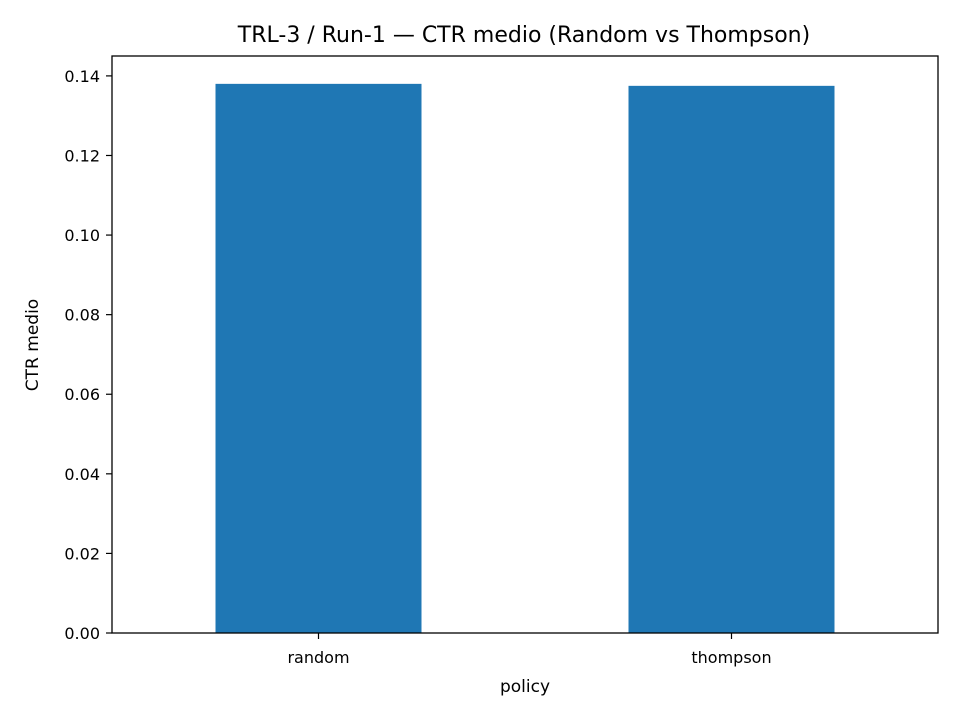 The image size is (960, 720). I want to click on y-axis-label: CTR medio, so click(33, 345).